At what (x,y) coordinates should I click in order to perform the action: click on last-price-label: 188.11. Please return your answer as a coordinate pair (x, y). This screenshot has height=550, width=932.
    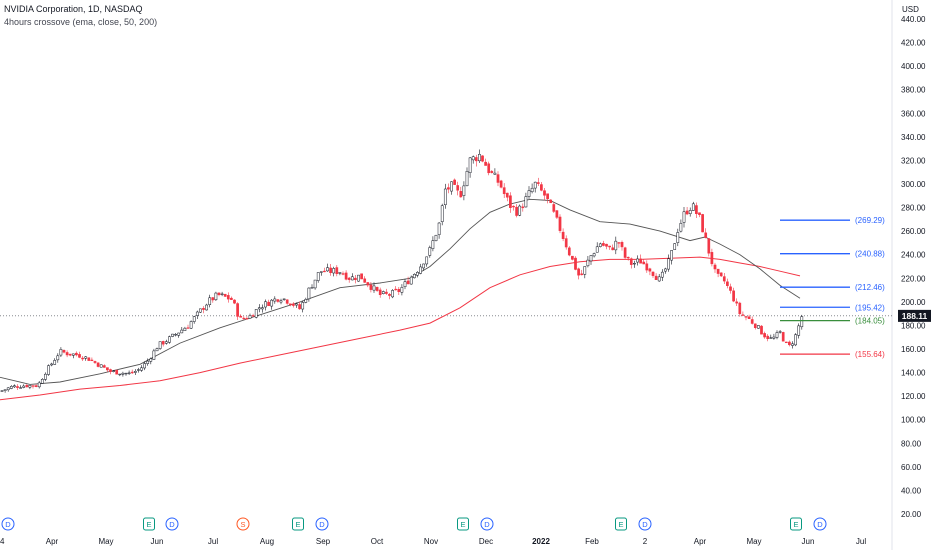
    Looking at the image, I should click on (915, 316).